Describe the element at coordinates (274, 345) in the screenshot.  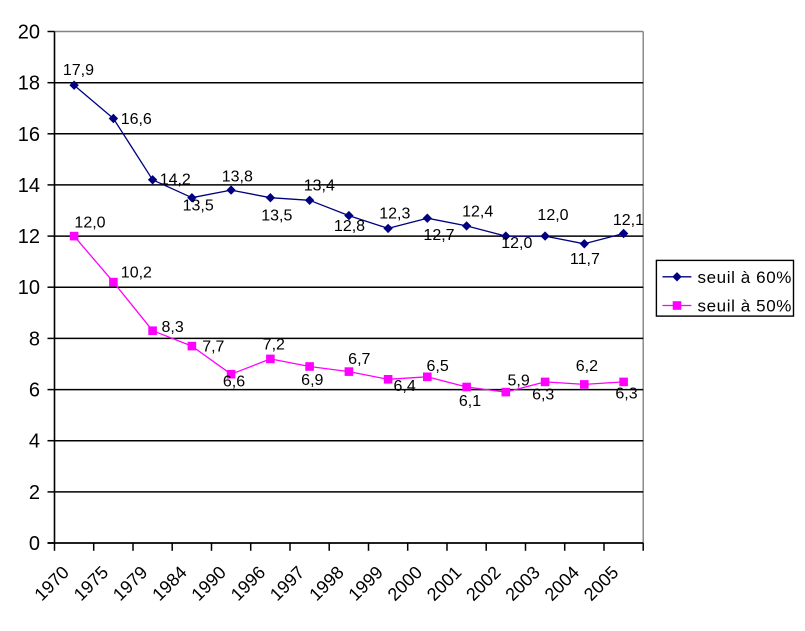
I see `svg-text: 7,2` at that location.